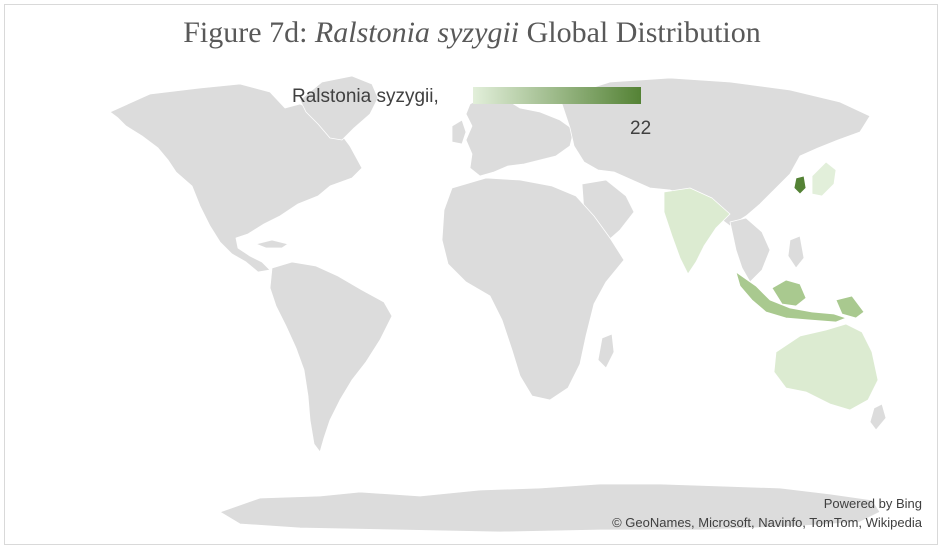  Describe the element at coordinates (557, 95) in the screenshot. I see `legend-gradient-bar` at that location.